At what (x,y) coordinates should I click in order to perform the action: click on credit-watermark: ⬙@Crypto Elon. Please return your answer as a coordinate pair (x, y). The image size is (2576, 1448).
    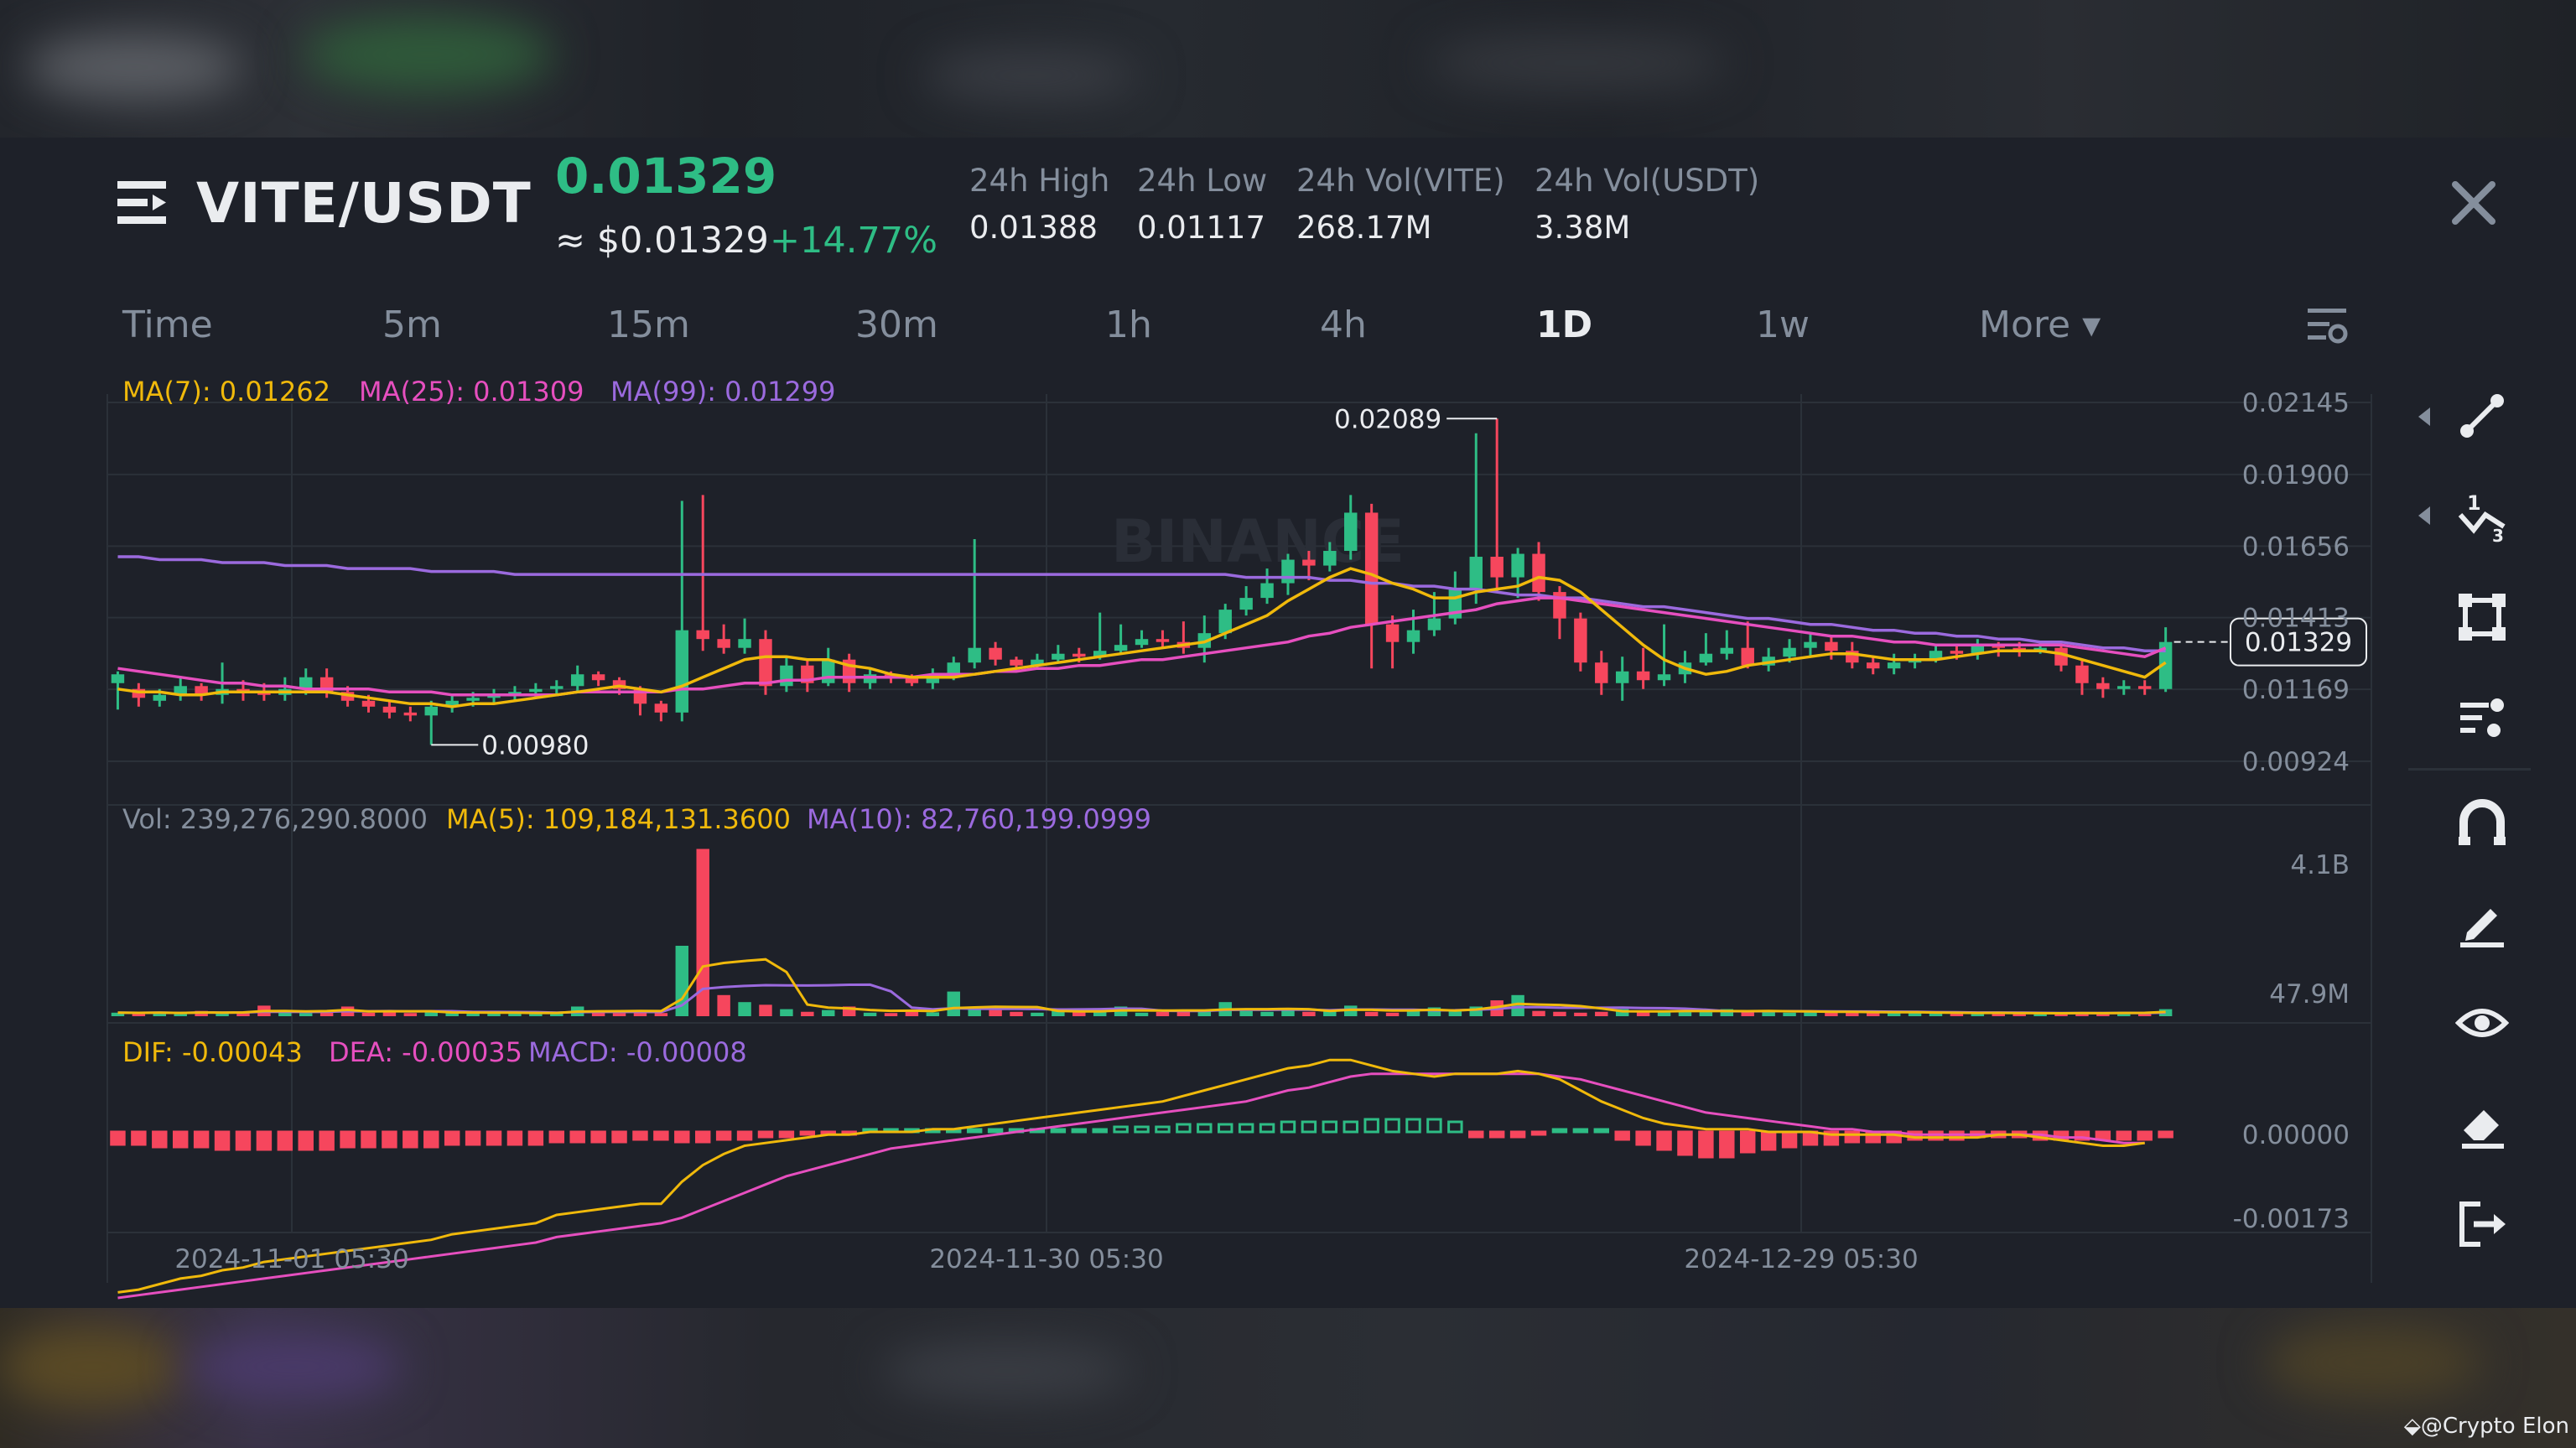
    Looking at the image, I should click on (2486, 1426).